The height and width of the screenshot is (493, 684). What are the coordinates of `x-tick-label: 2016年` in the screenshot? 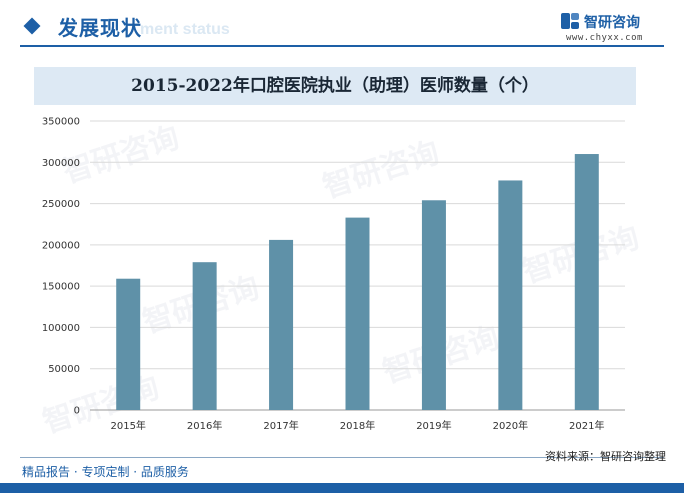 It's located at (204, 425).